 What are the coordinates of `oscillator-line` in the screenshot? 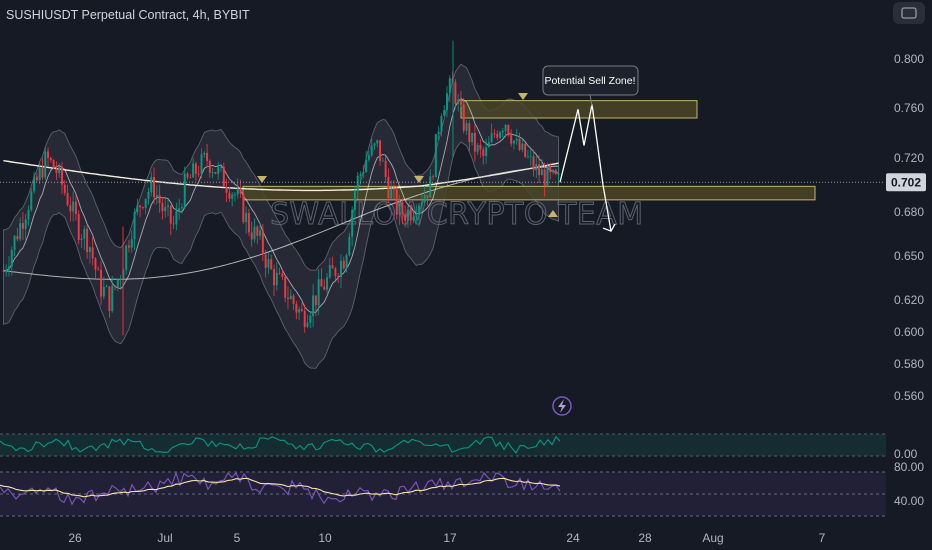 It's located at (280, 444).